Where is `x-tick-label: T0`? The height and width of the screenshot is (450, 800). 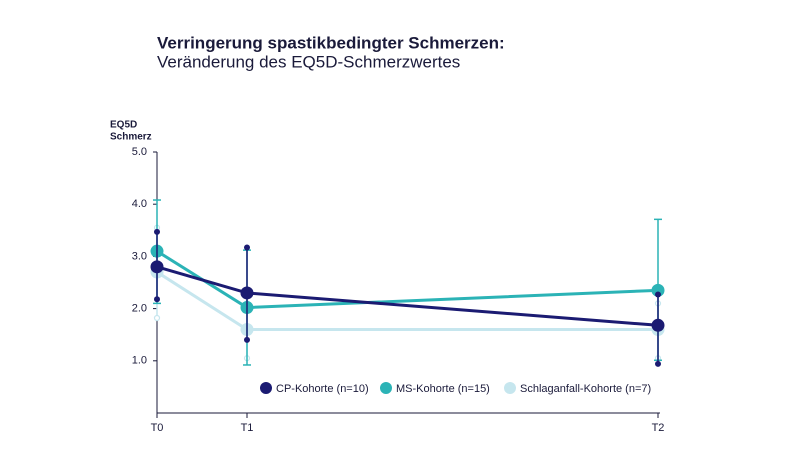
x-tick-label: T0 is located at coordinates (157, 428).